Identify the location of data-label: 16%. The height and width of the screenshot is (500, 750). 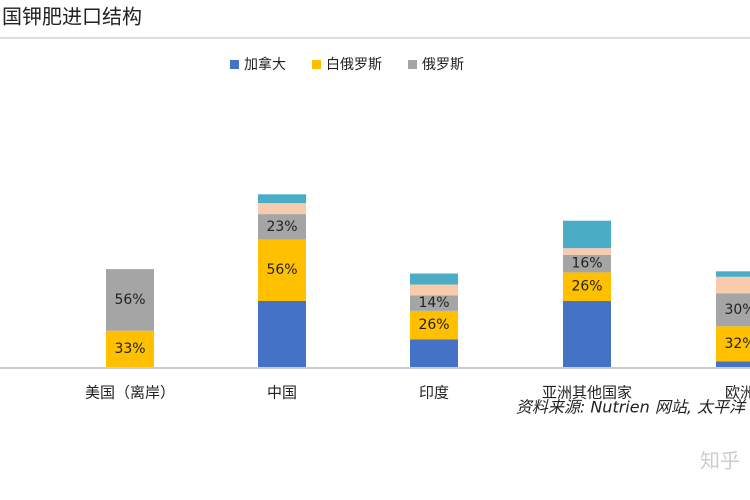
(586, 264).